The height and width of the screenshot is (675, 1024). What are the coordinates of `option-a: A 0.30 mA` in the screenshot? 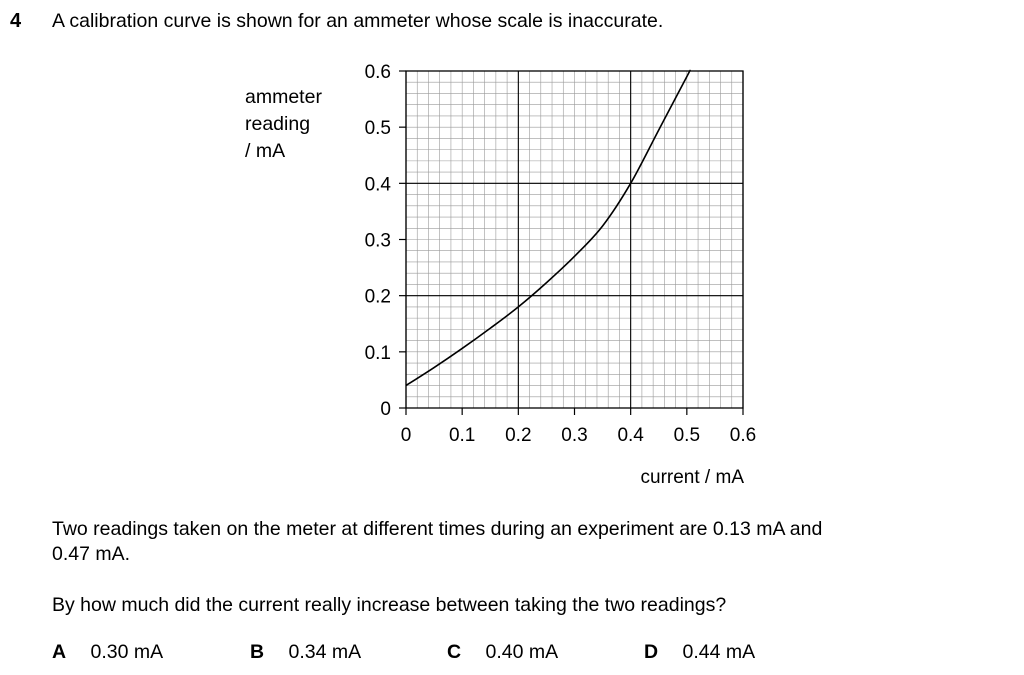 It's located at (107, 652).